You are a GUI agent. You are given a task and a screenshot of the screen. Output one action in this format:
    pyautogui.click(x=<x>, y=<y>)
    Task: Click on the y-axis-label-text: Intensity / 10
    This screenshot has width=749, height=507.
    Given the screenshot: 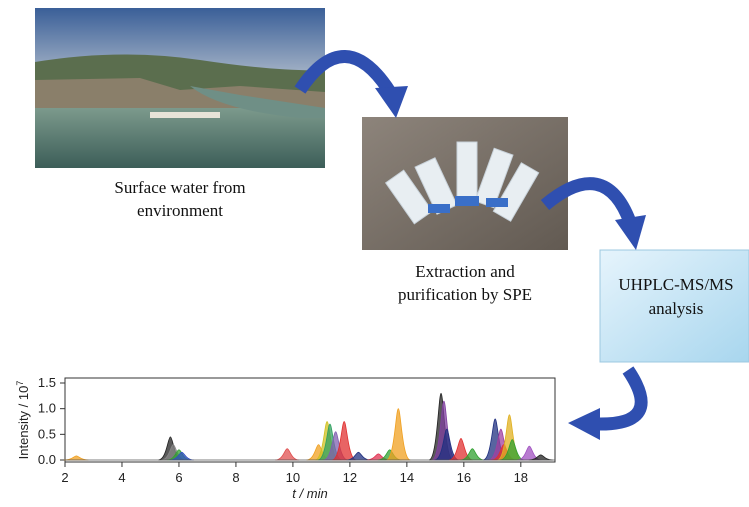 What is the action you would take?
    pyautogui.click(x=23, y=423)
    